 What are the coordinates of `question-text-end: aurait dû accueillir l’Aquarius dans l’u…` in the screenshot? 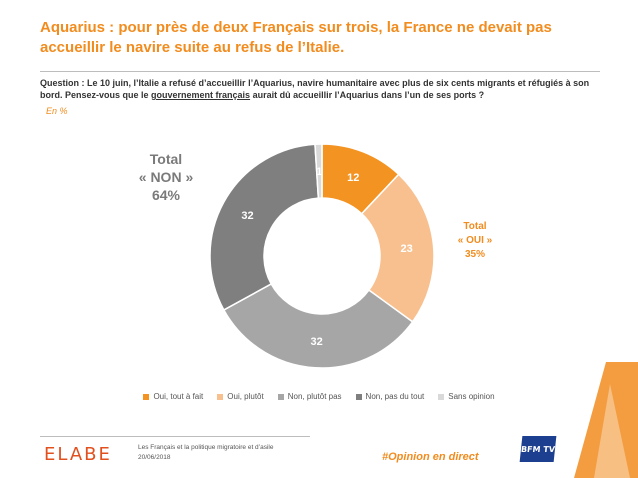 It's located at (367, 95).